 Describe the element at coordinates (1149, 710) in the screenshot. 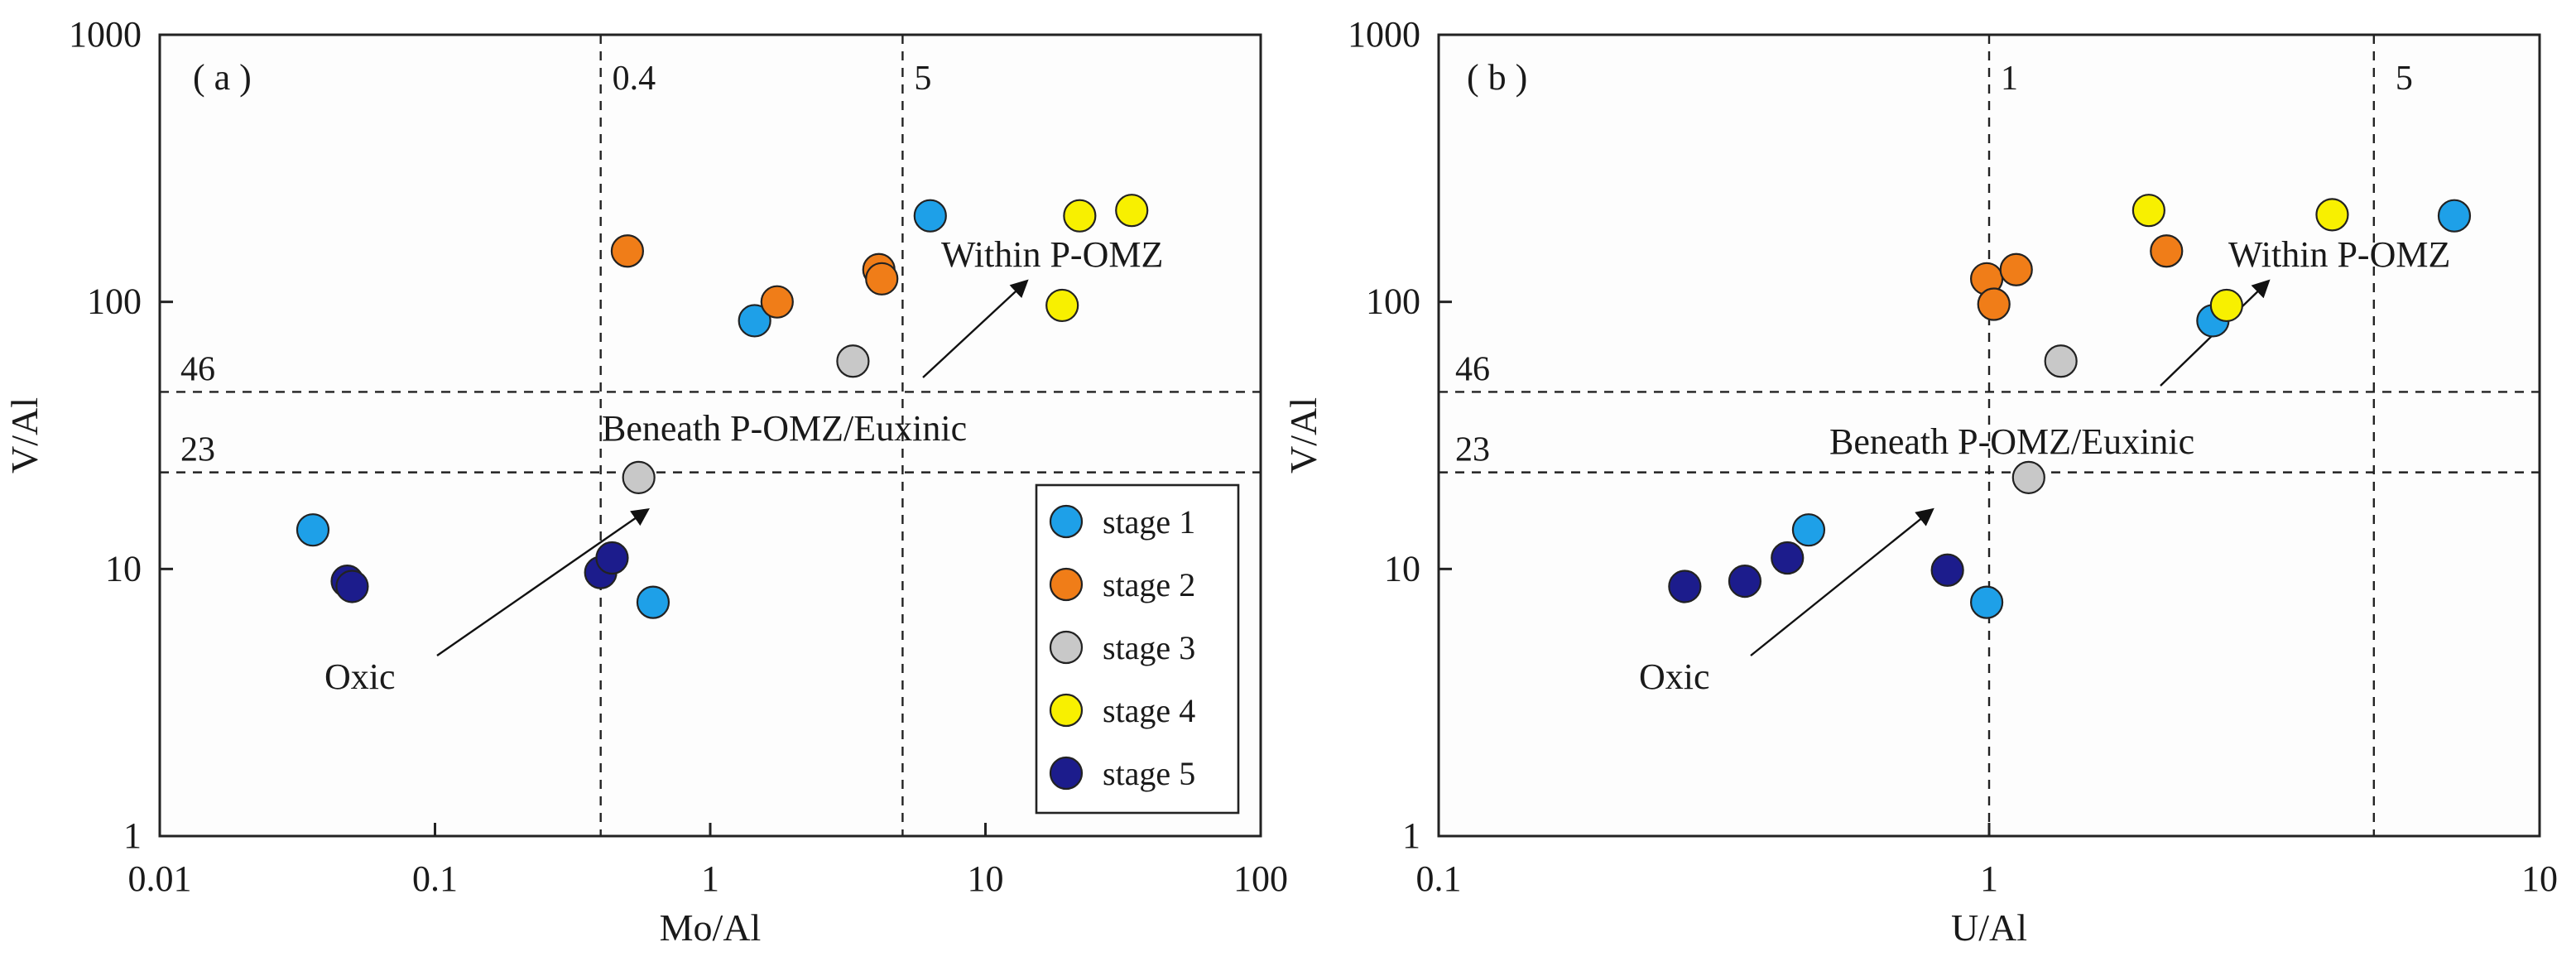

I see `legend-label: stage 4` at that location.